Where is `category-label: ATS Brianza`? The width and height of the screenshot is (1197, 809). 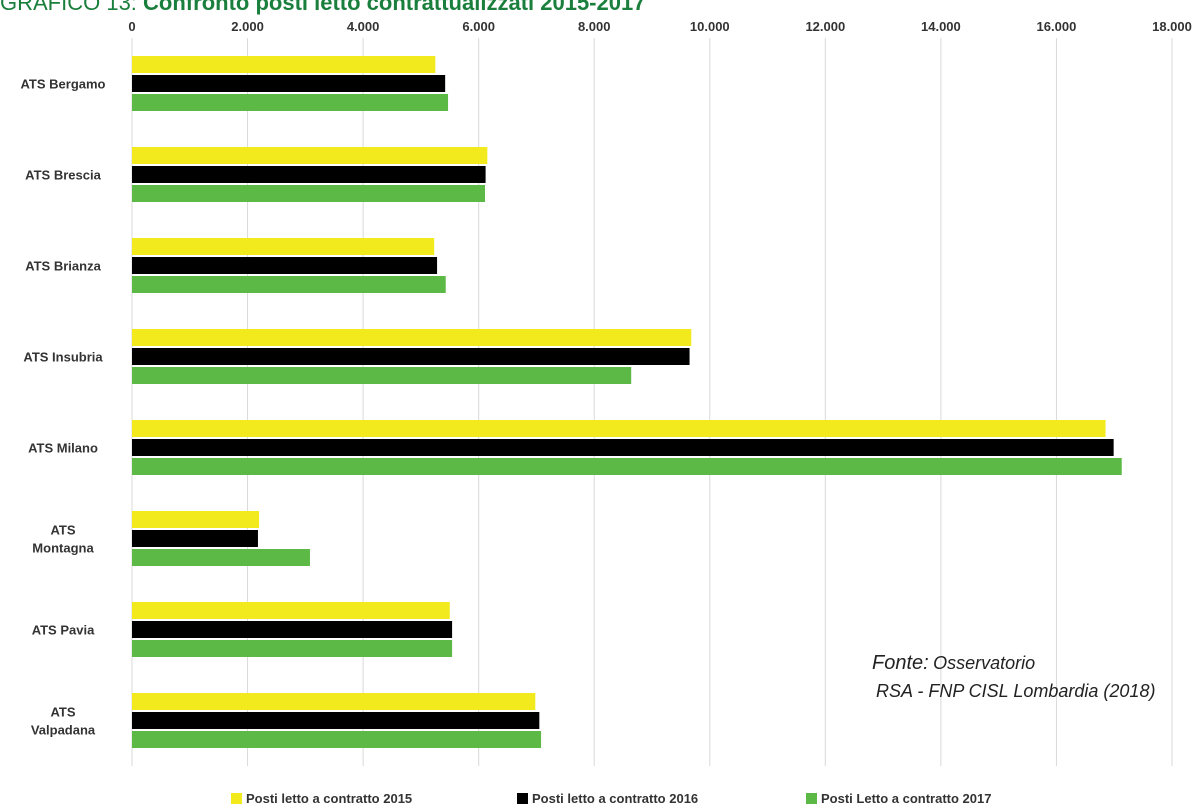 category-label: ATS Brianza is located at coordinates (63, 266).